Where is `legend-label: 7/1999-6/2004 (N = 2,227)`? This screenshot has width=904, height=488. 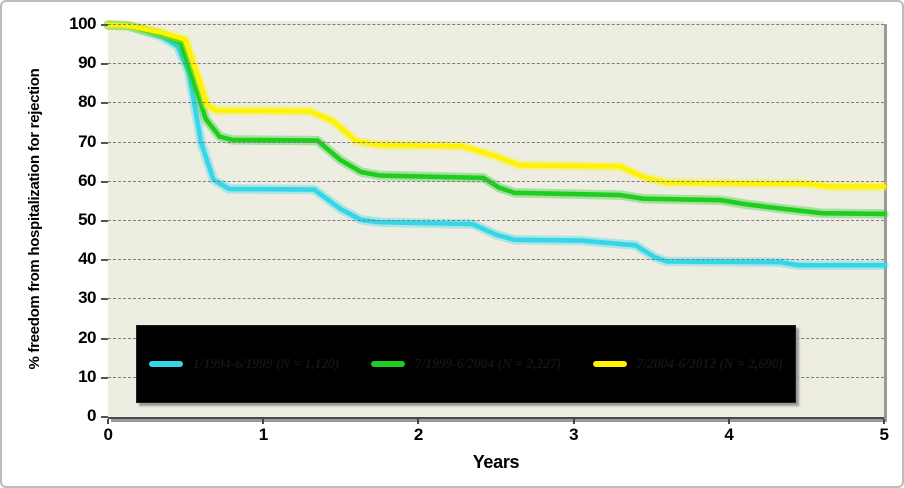 legend-label: 7/1999-6/2004 (N = 2,227) is located at coordinates (488, 363).